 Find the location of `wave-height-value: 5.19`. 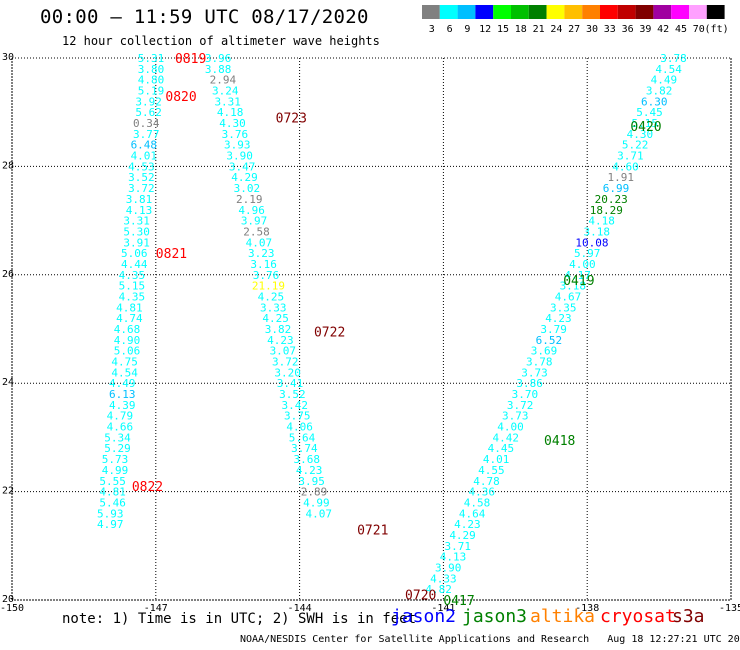

wave-height-value: 5.19 is located at coordinates (151, 91).